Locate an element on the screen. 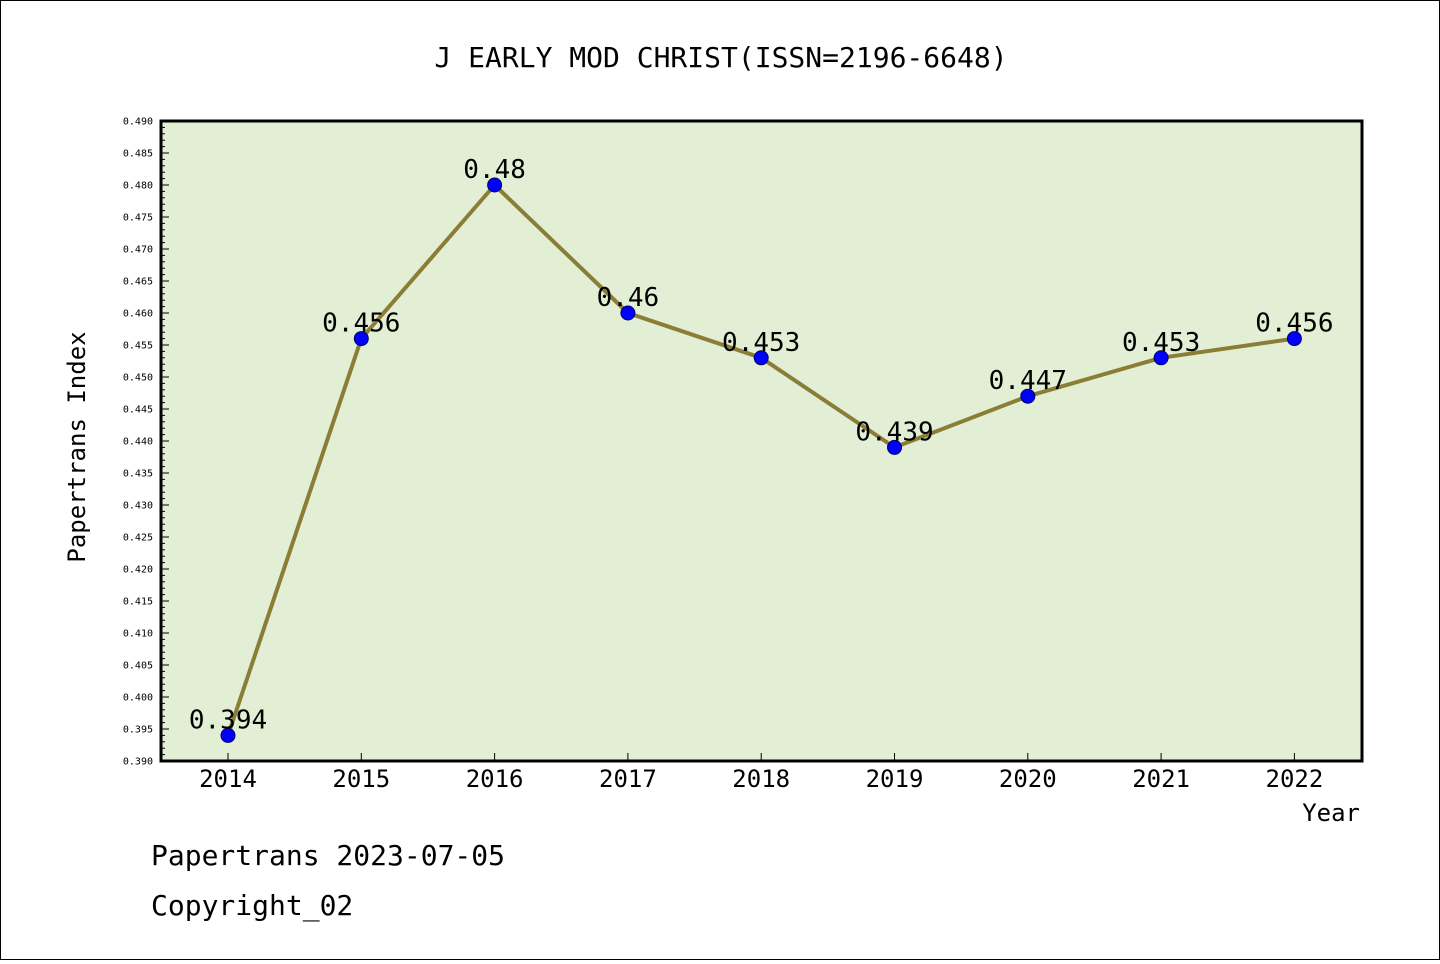  x-tick-label: 2016 is located at coordinates (495, 779).